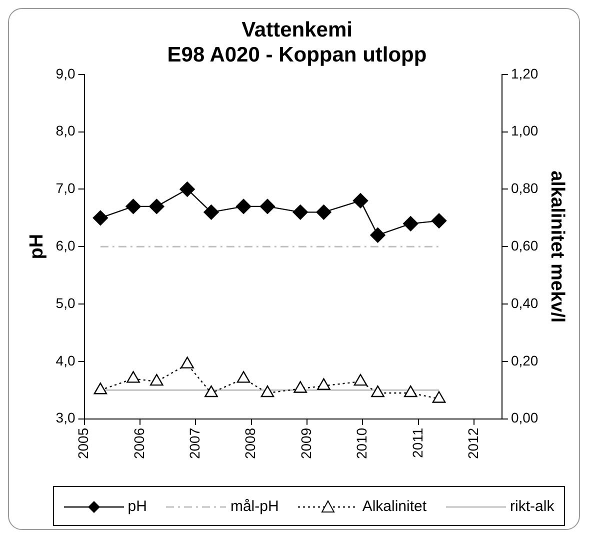 Image resolution: width=589 pixels, height=535 pixels. Describe the element at coordinates (297, 30) in the screenshot. I see `chart-title: Vattenkemi` at that location.